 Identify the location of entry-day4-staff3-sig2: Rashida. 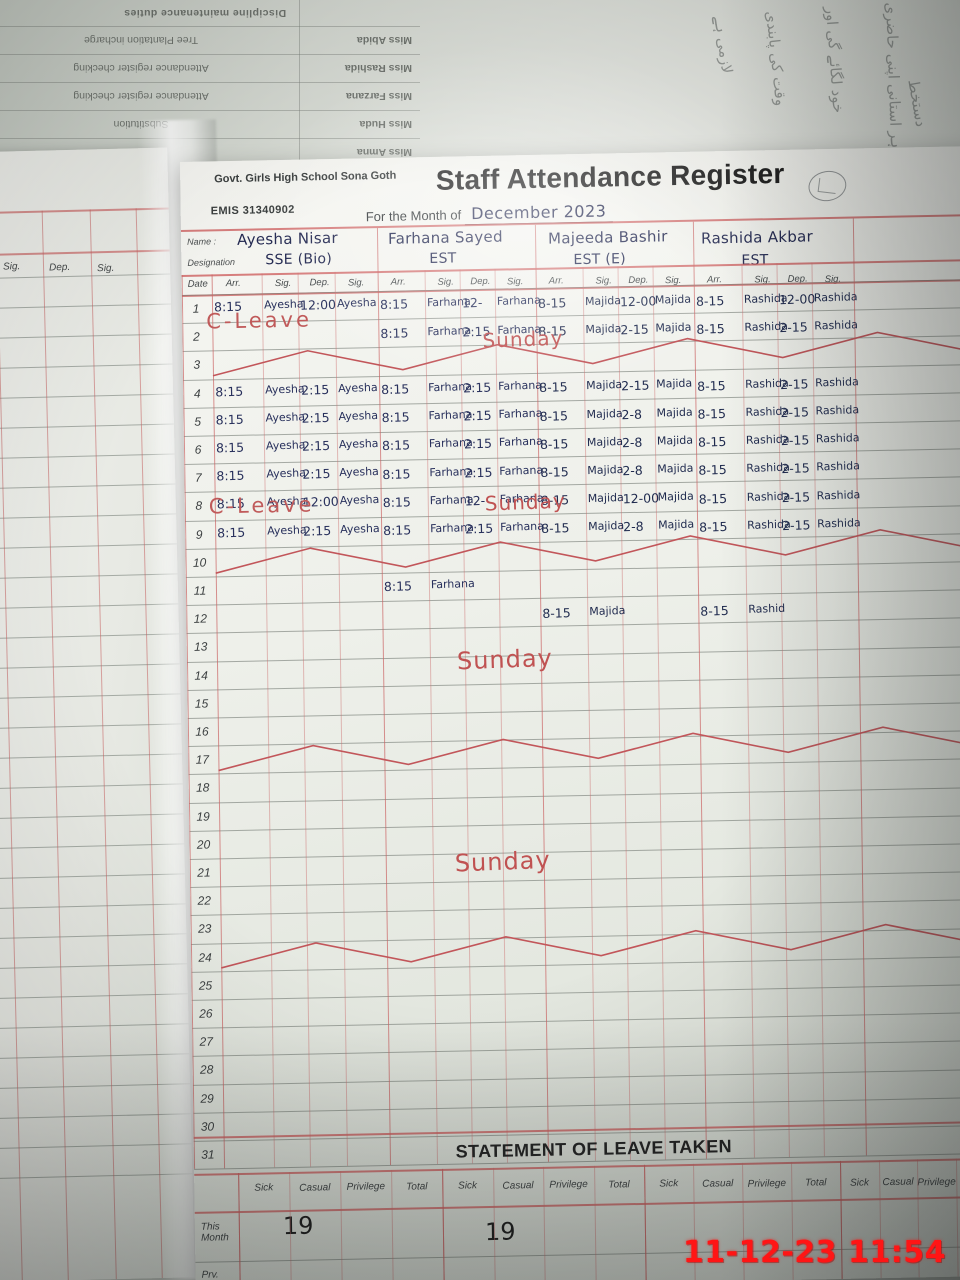
(837, 382).